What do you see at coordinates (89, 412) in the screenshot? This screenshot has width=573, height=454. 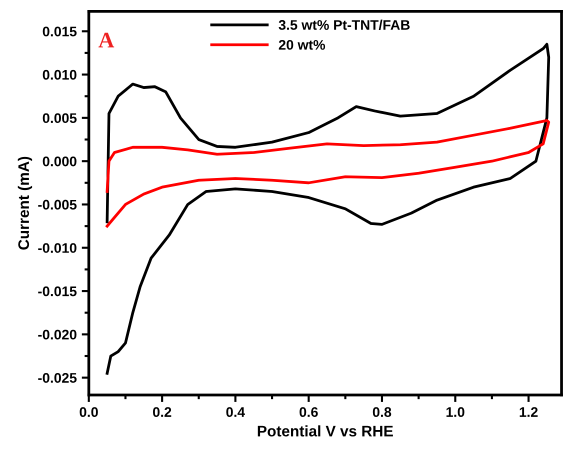 I see `x-tick-label: 0.0` at bounding box center [89, 412].